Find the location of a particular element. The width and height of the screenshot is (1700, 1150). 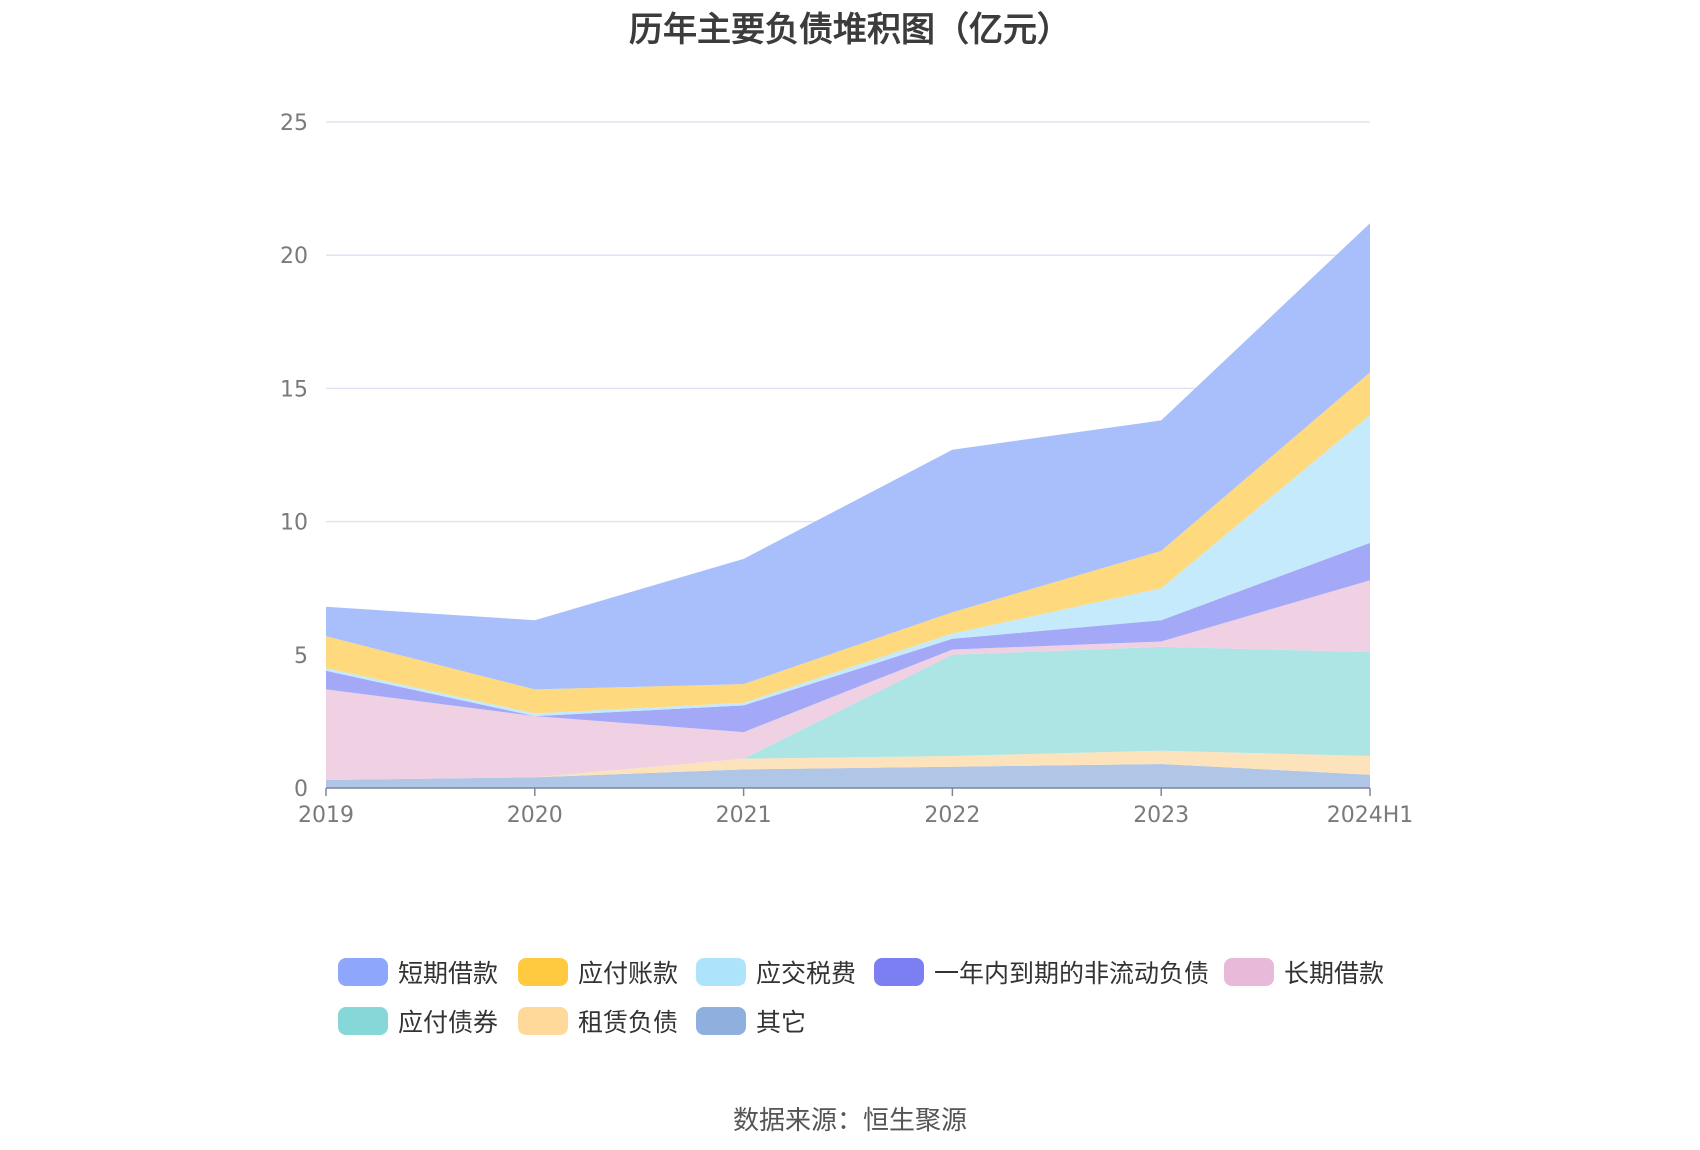

area-series-租赁负债 is located at coordinates (848, 765).